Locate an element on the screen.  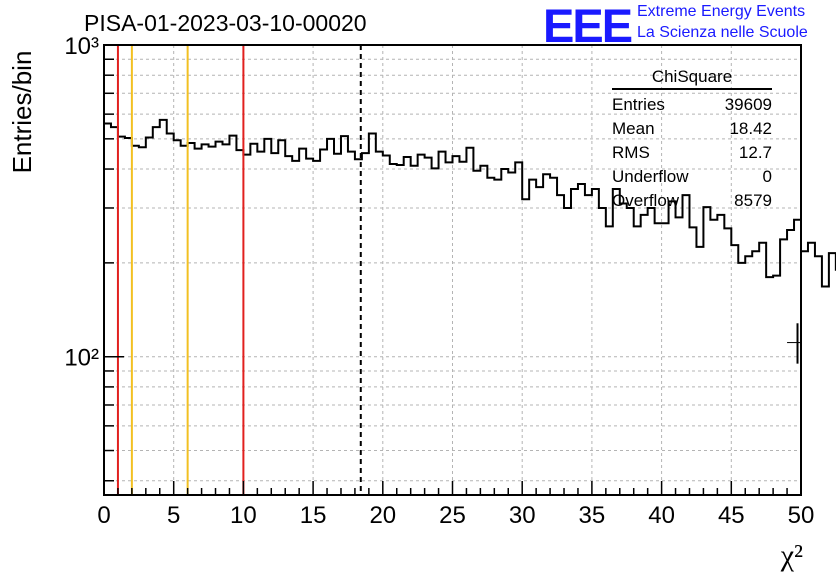
eee-logo: EEE is located at coordinates (588, 26).